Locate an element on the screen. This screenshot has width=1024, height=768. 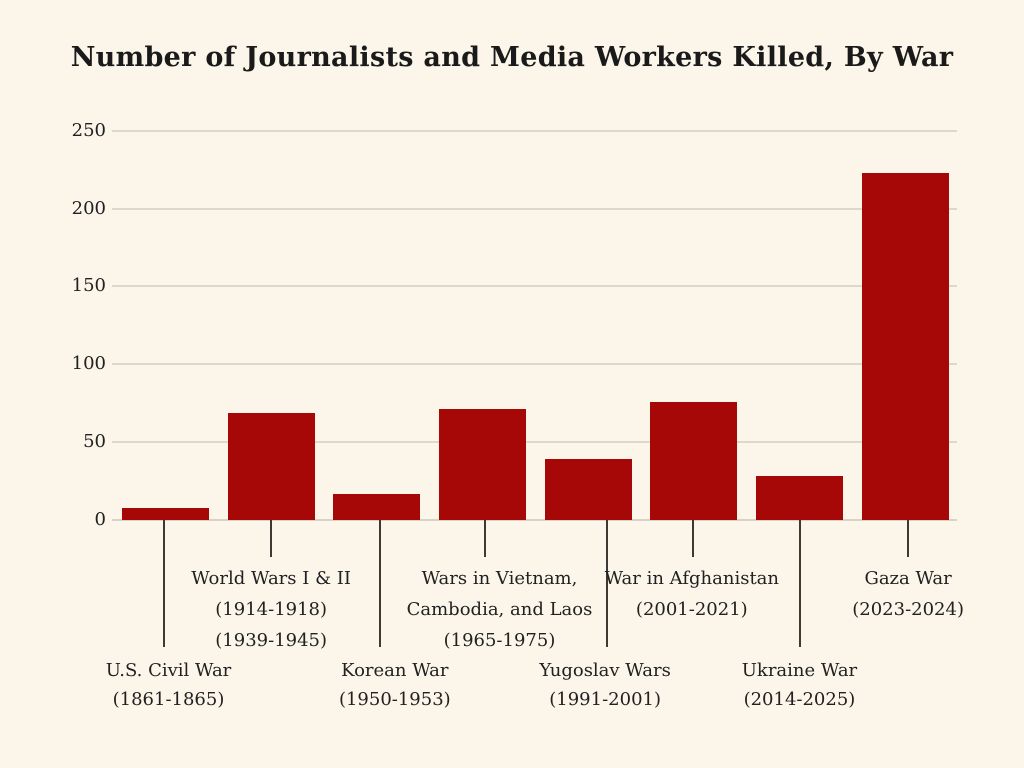
bar-label-line: Cambodia, and Laos is located at coordinates (499, 609).